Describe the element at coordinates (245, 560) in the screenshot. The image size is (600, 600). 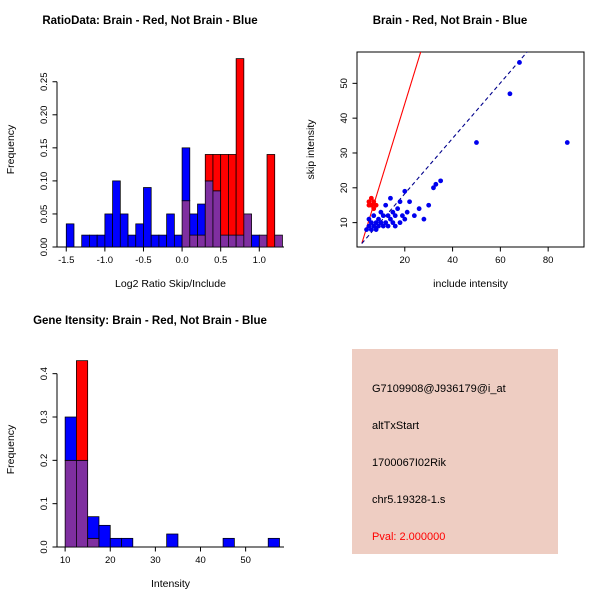
I see `x-tick-label: 50` at that location.